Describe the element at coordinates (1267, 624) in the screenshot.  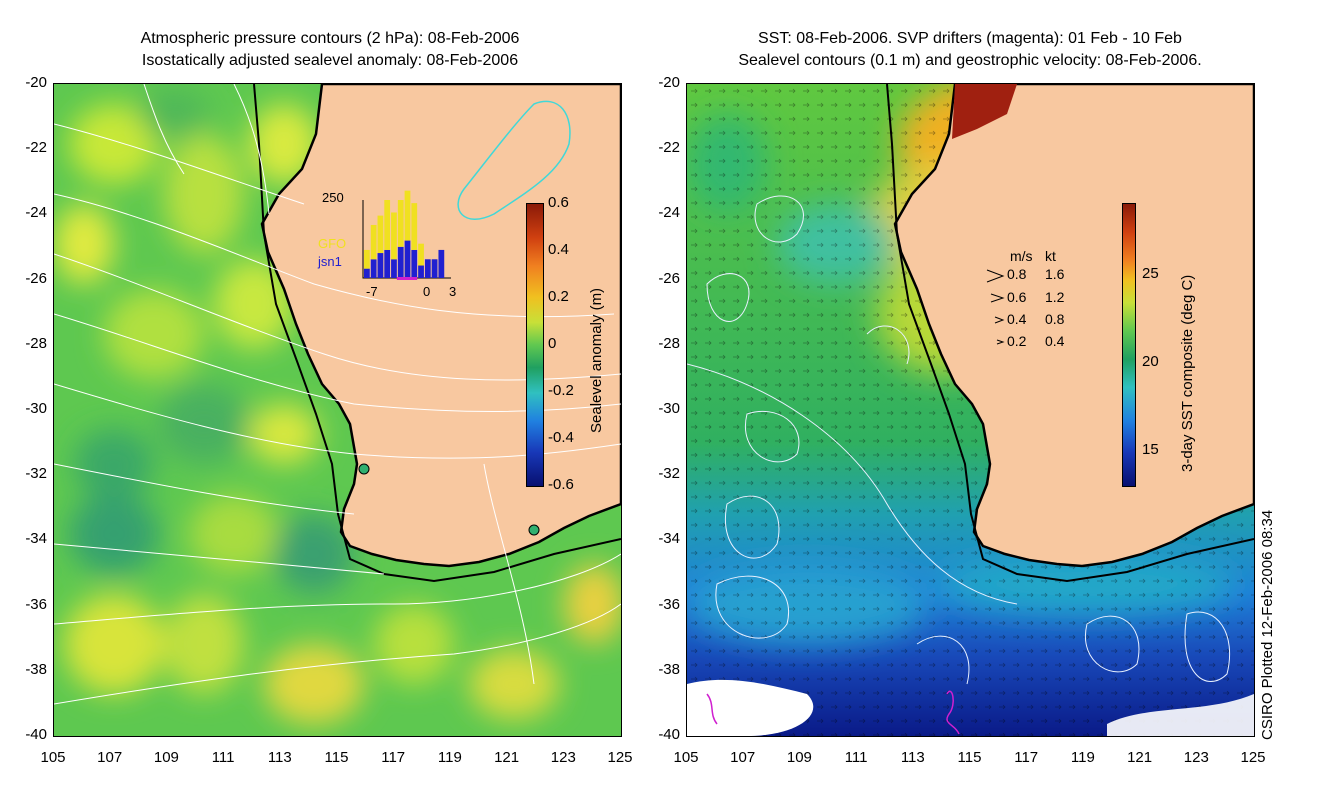
I see `csiro-plot-credit: CSIRO Plotted 12-Feb-2006 08:34` at that location.